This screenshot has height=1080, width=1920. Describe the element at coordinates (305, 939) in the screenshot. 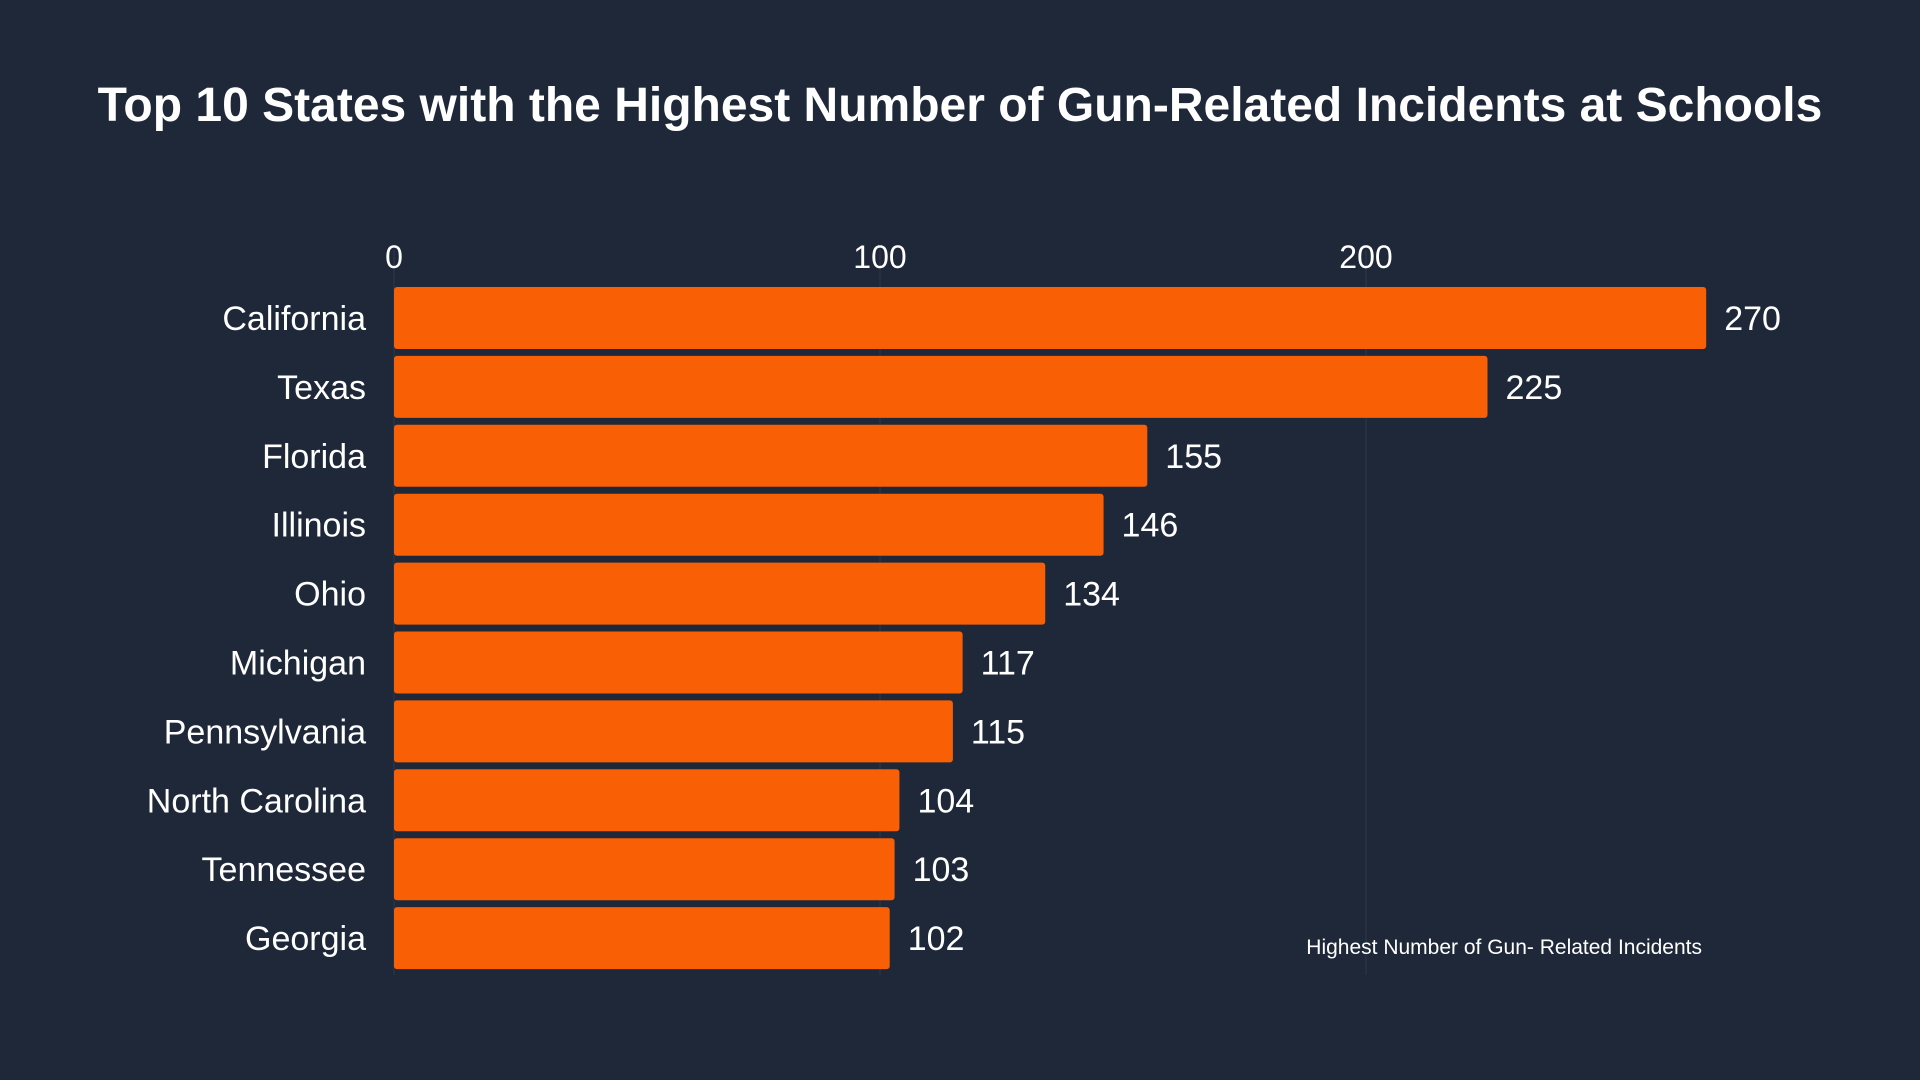

I see `category-label: Georgia` at that location.